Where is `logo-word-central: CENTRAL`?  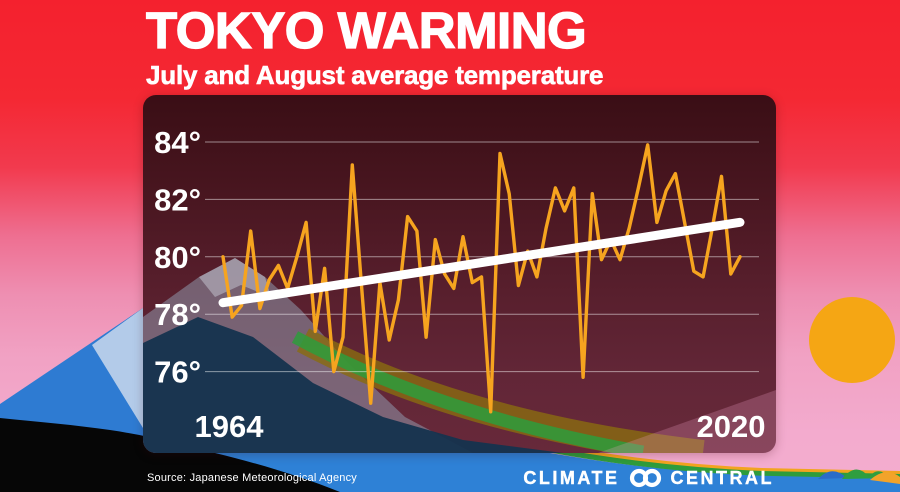 logo-word-central: CENTRAL is located at coordinates (722, 477).